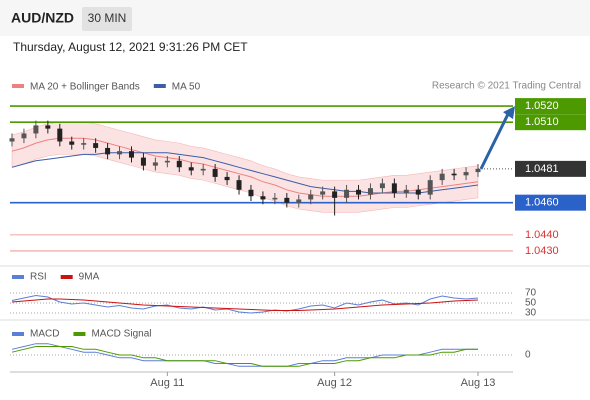 The image size is (590, 400). I want to click on x-tick-label: Aug 12, so click(334, 383).